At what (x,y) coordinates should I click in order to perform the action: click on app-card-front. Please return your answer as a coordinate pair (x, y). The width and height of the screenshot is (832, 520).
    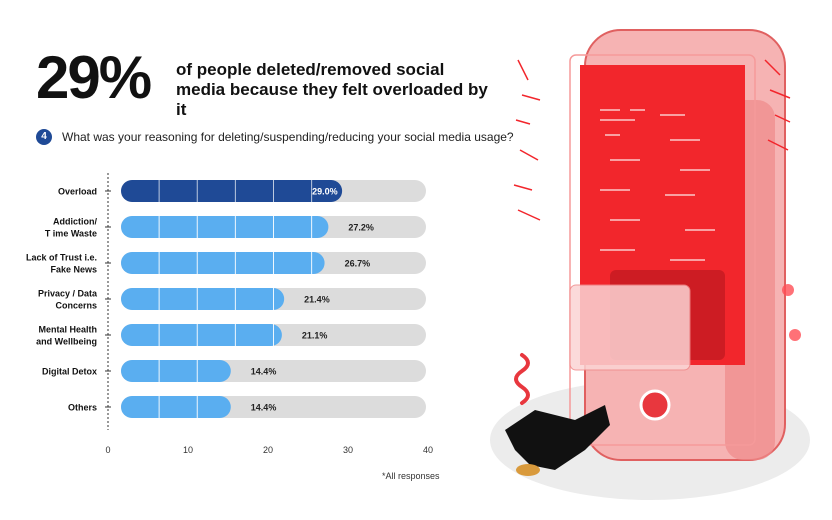
    Looking at the image, I should click on (630, 327).